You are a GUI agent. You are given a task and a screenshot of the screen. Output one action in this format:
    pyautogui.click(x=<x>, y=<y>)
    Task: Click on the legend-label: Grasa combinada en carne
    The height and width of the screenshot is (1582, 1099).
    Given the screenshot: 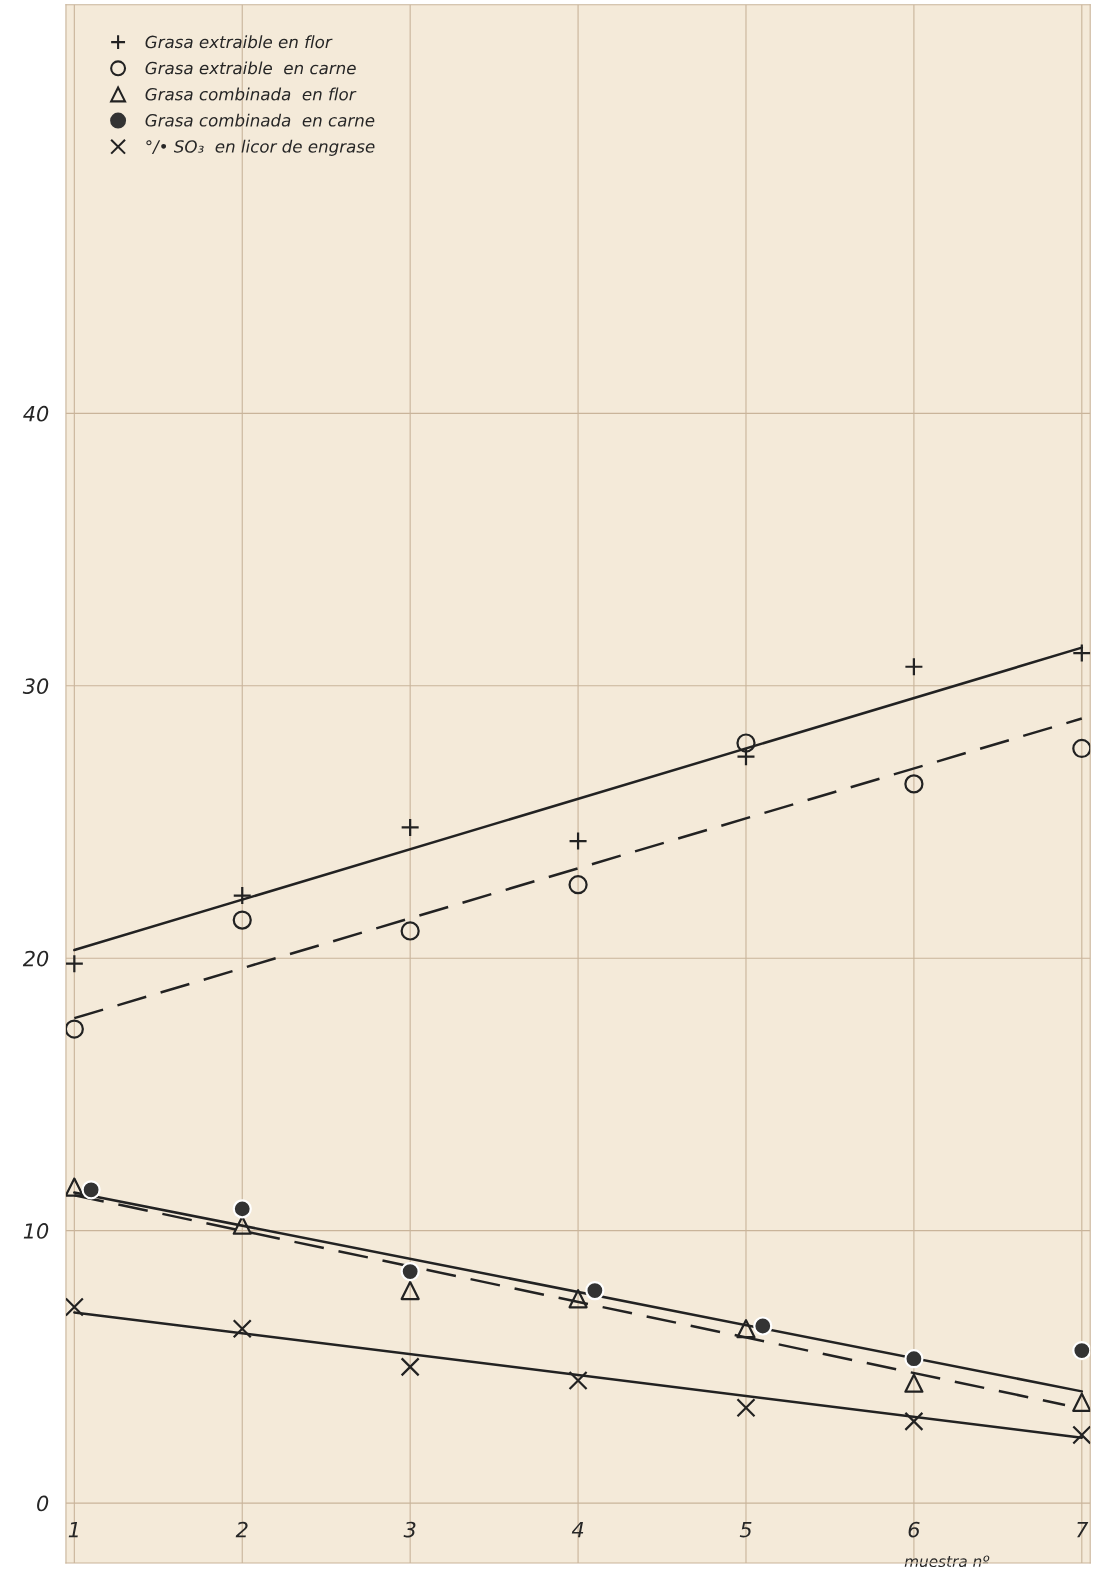 What is the action you would take?
    pyautogui.click(x=260, y=120)
    